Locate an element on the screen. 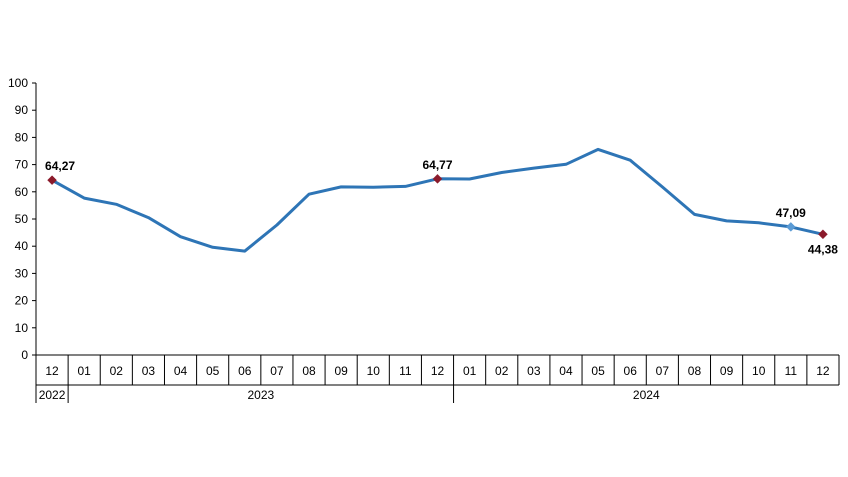  y-tick-label: 100 is located at coordinates (18, 83).